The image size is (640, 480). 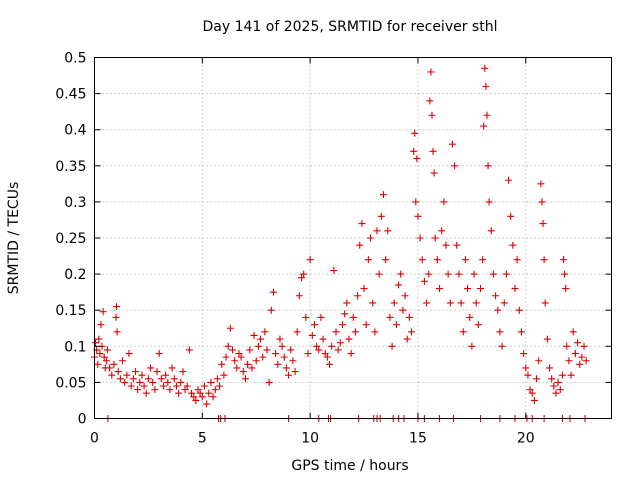 I want to click on x-tick-label: 15, so click(x=418, y=439).